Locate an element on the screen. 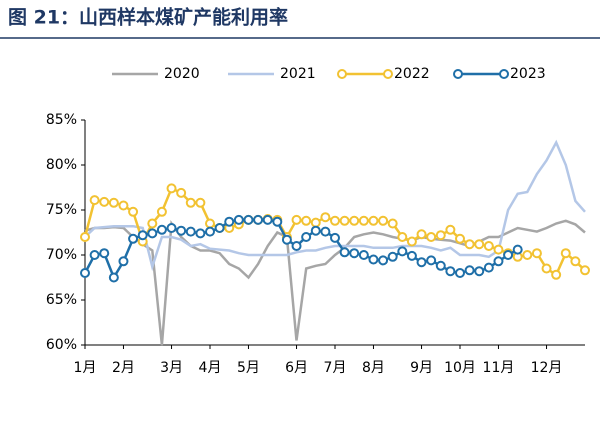 This screenshot has width=600, height=430. y-tick-label: 80% is located at coordinates (61, 165).